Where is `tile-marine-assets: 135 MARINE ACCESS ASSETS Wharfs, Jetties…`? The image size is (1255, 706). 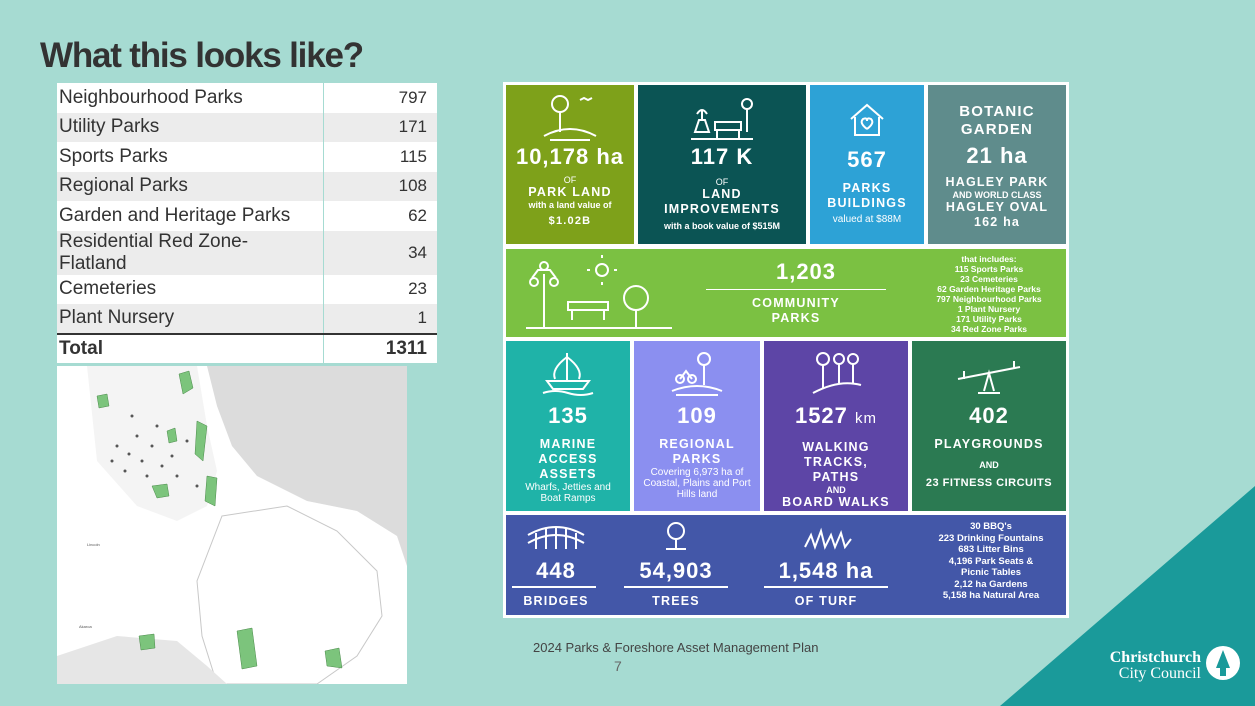 tile-marine-assets: 135 MARINE ACCESS ASSETS Wharfs, Jetties… is located at coordinates (568, 426).